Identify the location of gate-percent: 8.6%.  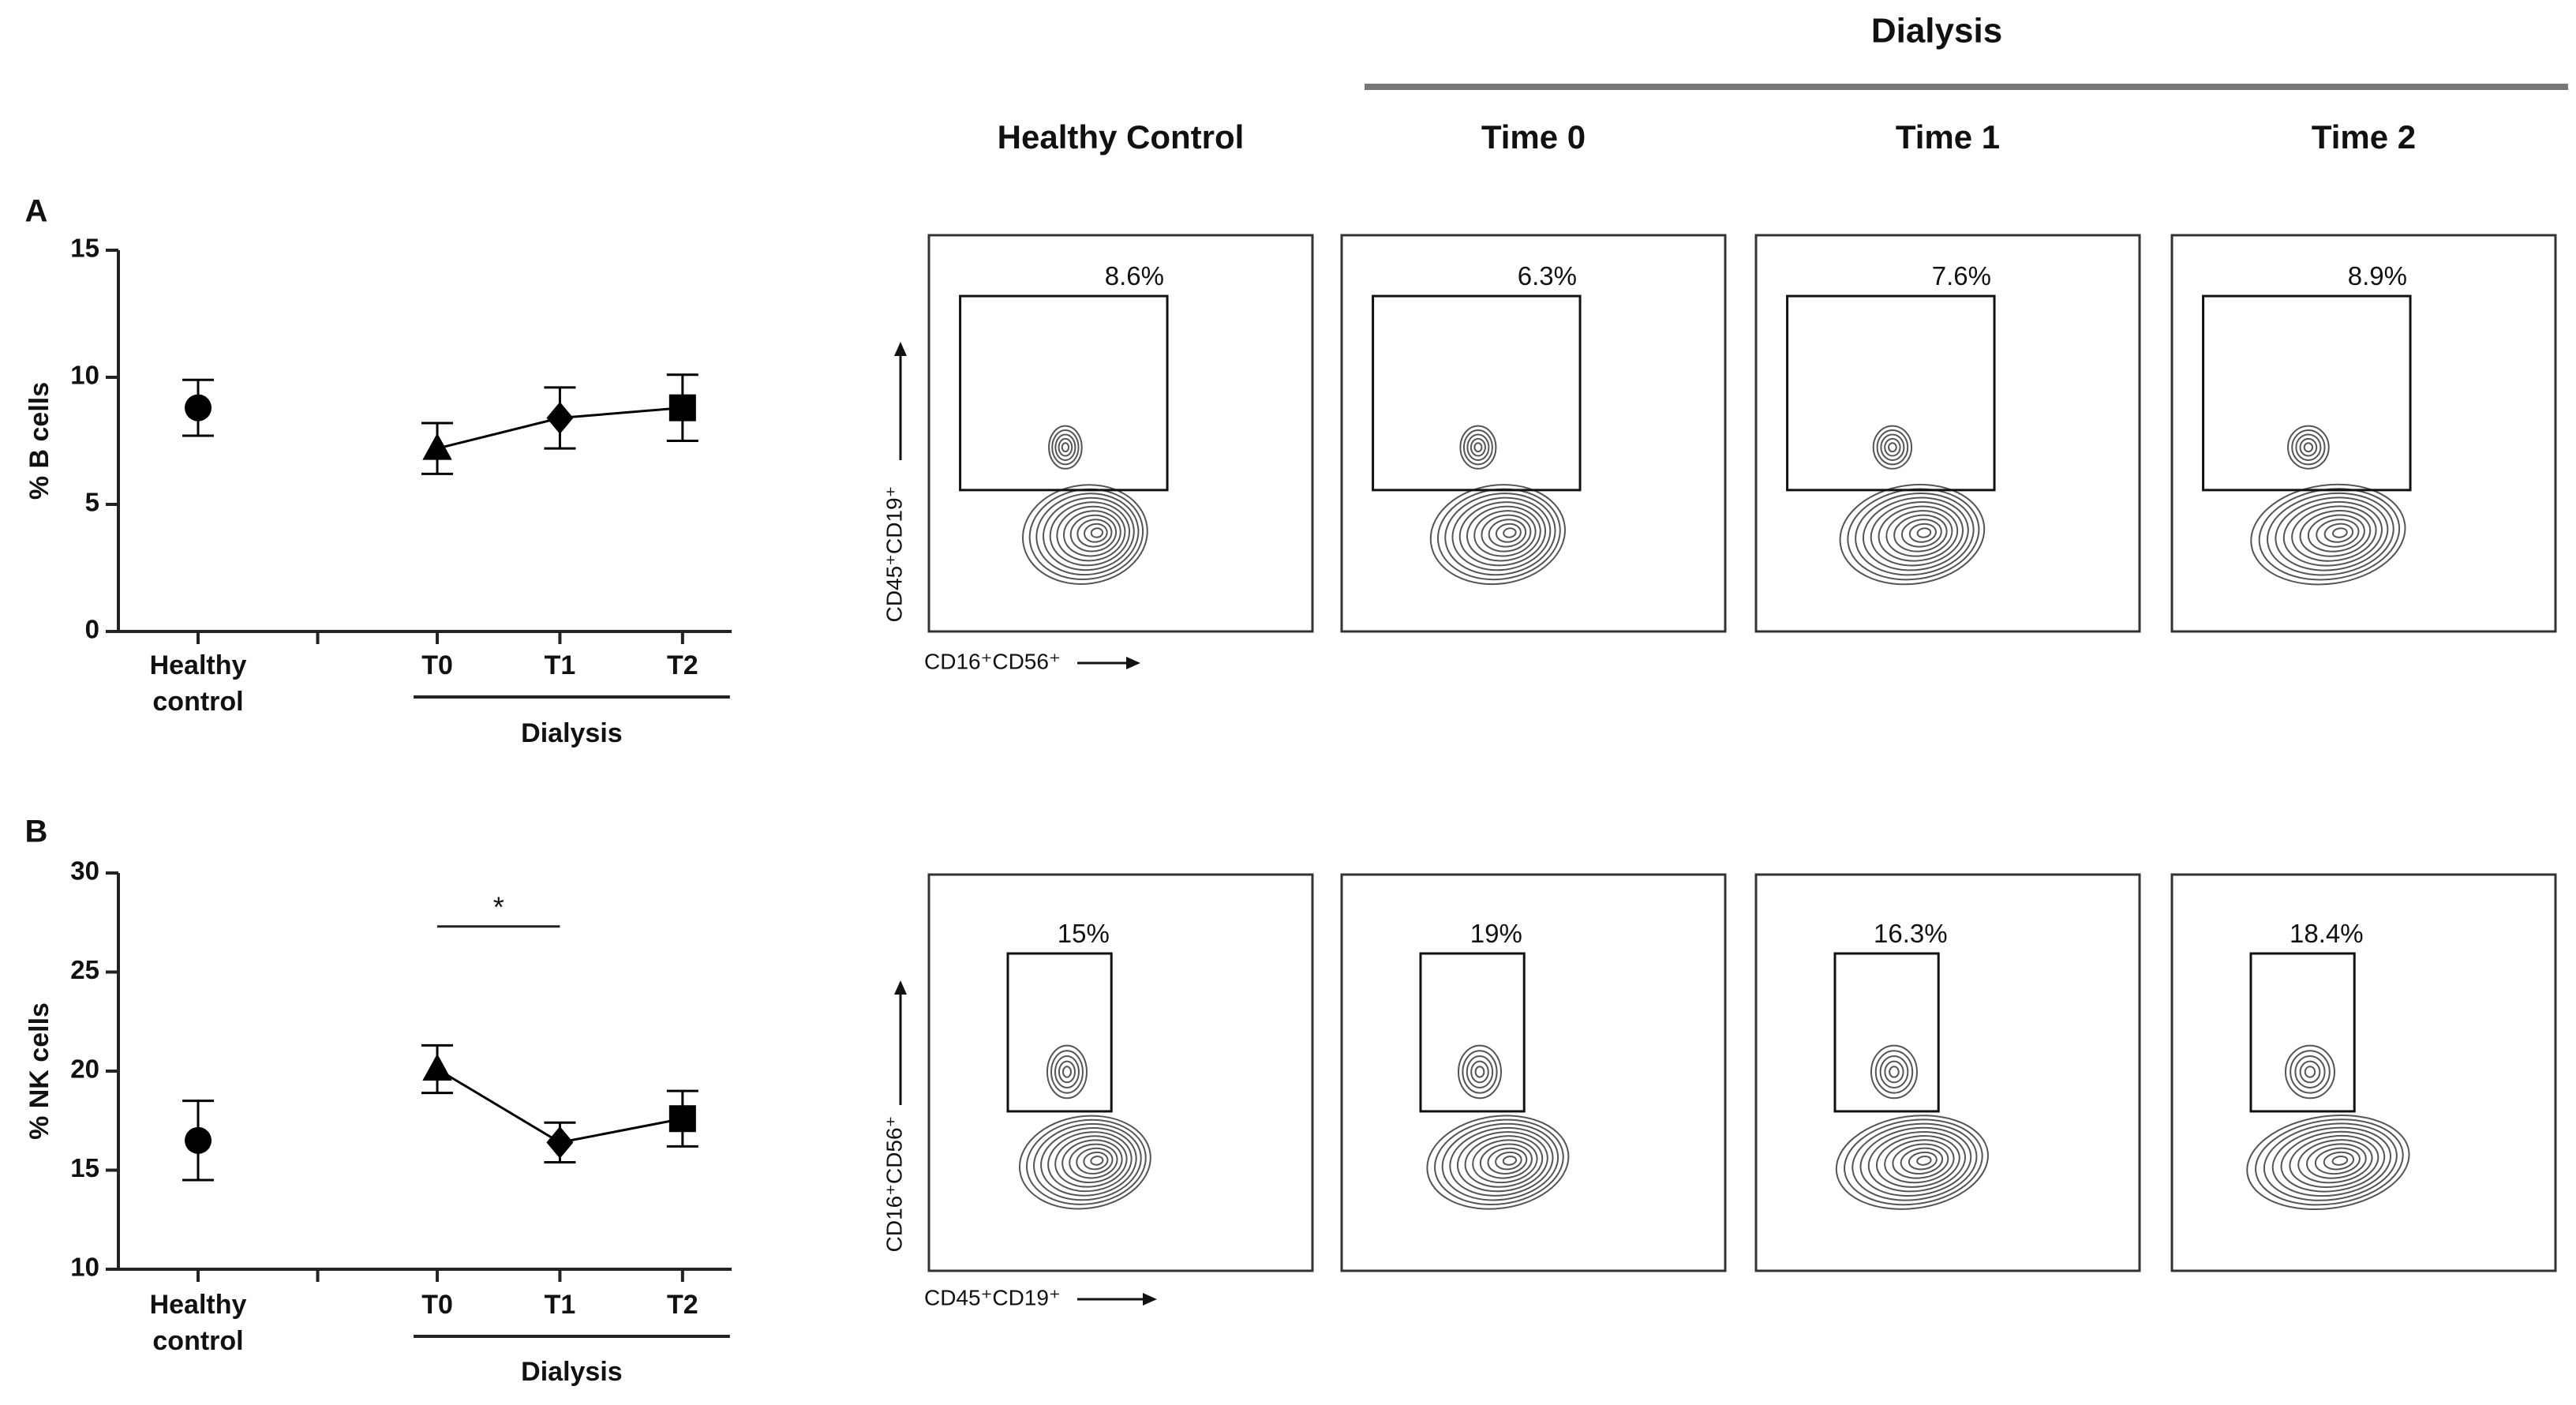
(1134, 275).